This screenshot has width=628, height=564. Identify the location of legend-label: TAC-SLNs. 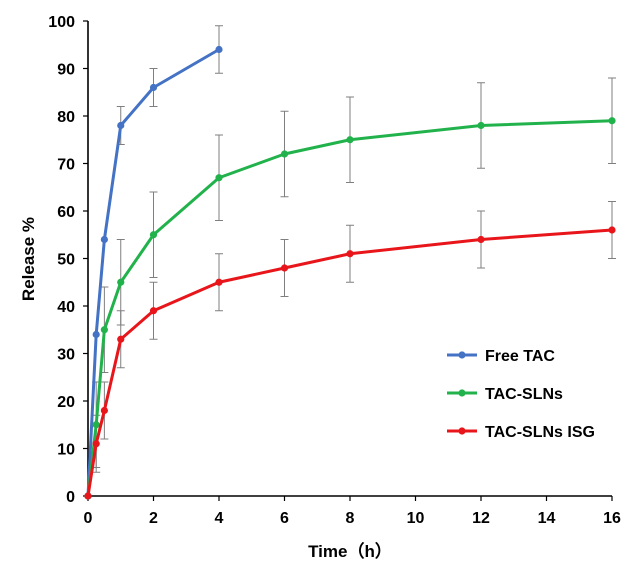
(524, 394).